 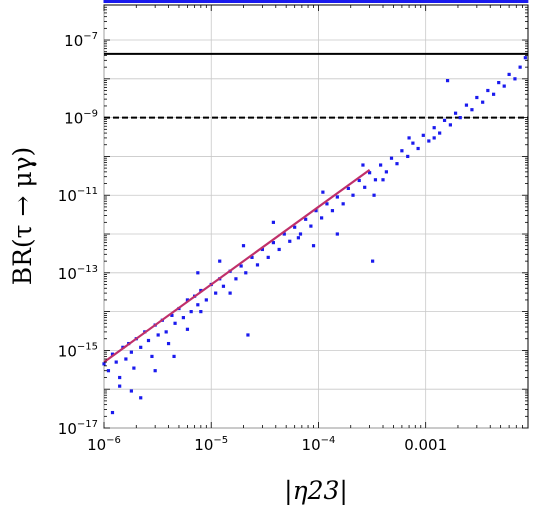 I want to click on x-tick-label: 10⁻⁵, so click(x=211, y=444).